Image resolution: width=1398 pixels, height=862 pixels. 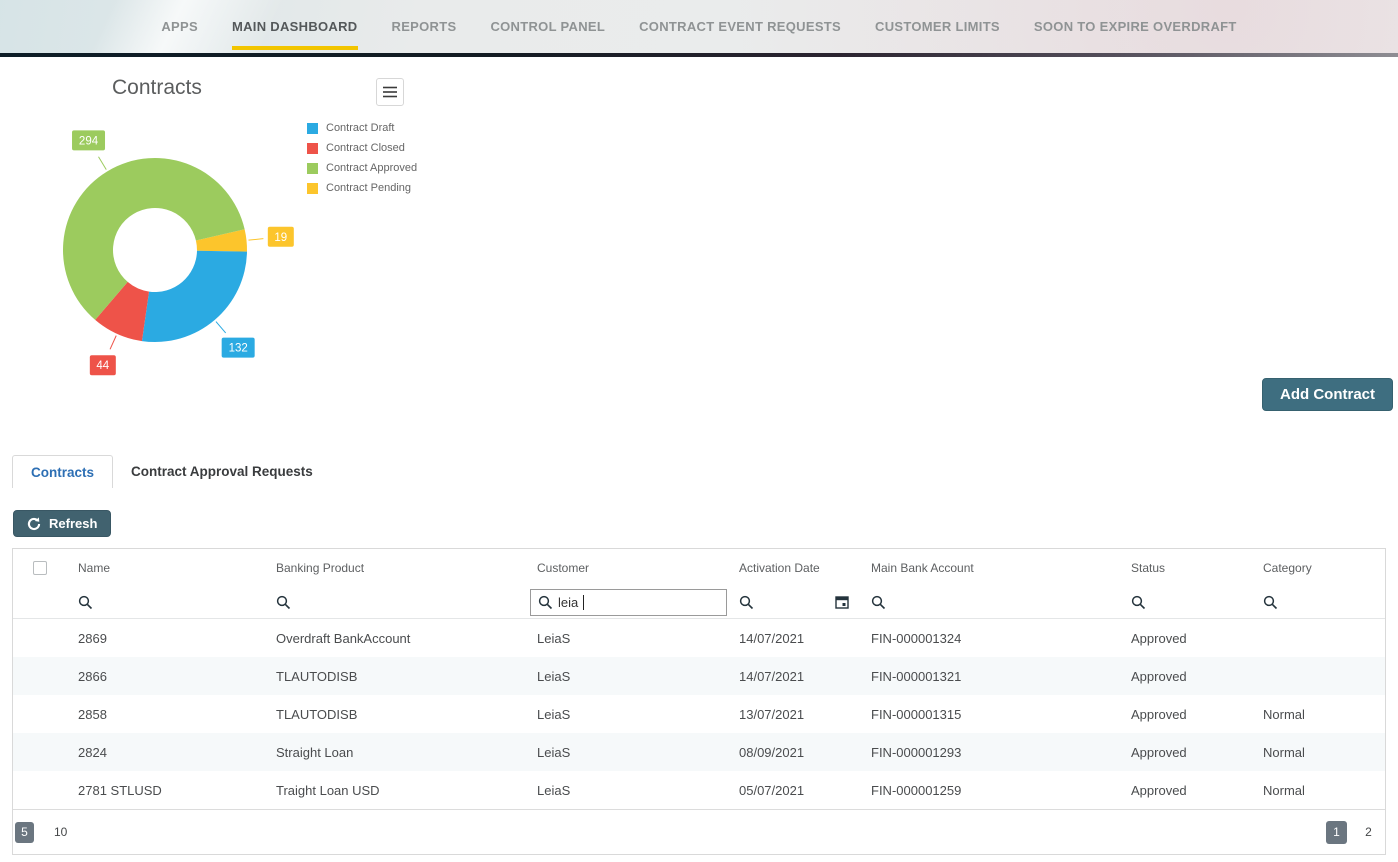 What do you see at coordinates (1135, 26) in the screenshot?
I see `nav-item-soon-to-expire-overdraft: SOON TO EXPIRE OVERDRAFT` at bounding box center [1135, 26].